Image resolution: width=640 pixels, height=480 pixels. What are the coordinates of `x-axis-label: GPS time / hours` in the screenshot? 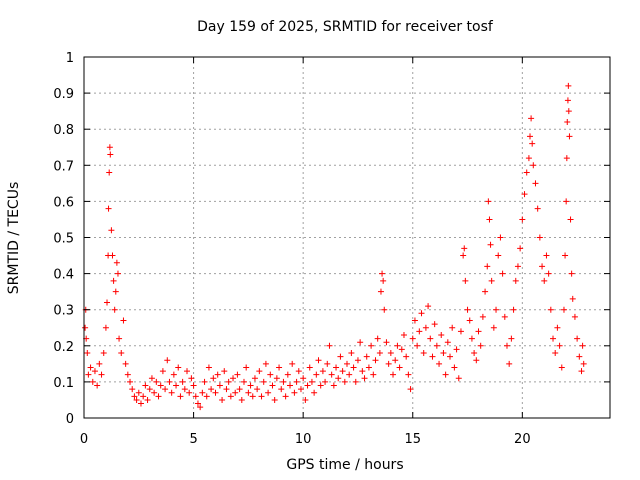 It's located at (344, 465).